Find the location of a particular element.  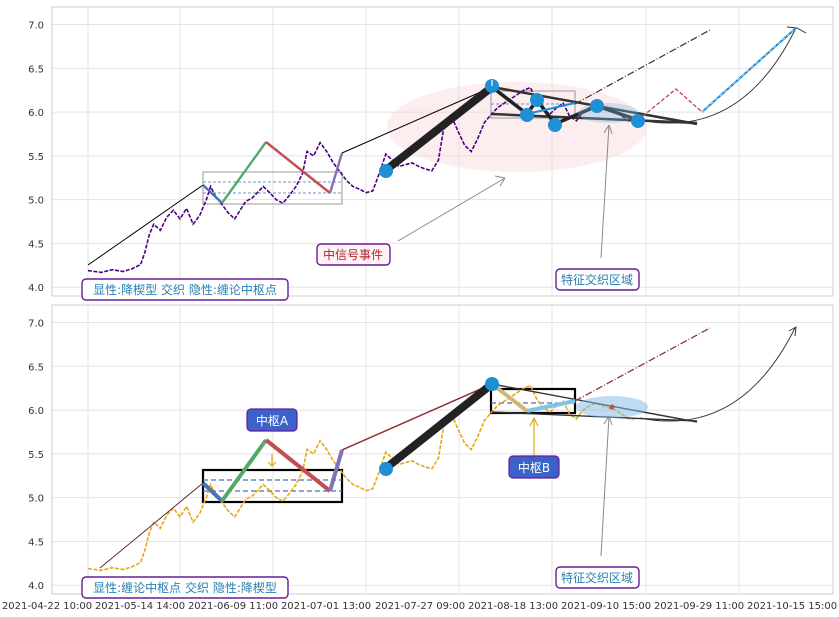

bi-segment-blue is located at coordinates (212, 194).